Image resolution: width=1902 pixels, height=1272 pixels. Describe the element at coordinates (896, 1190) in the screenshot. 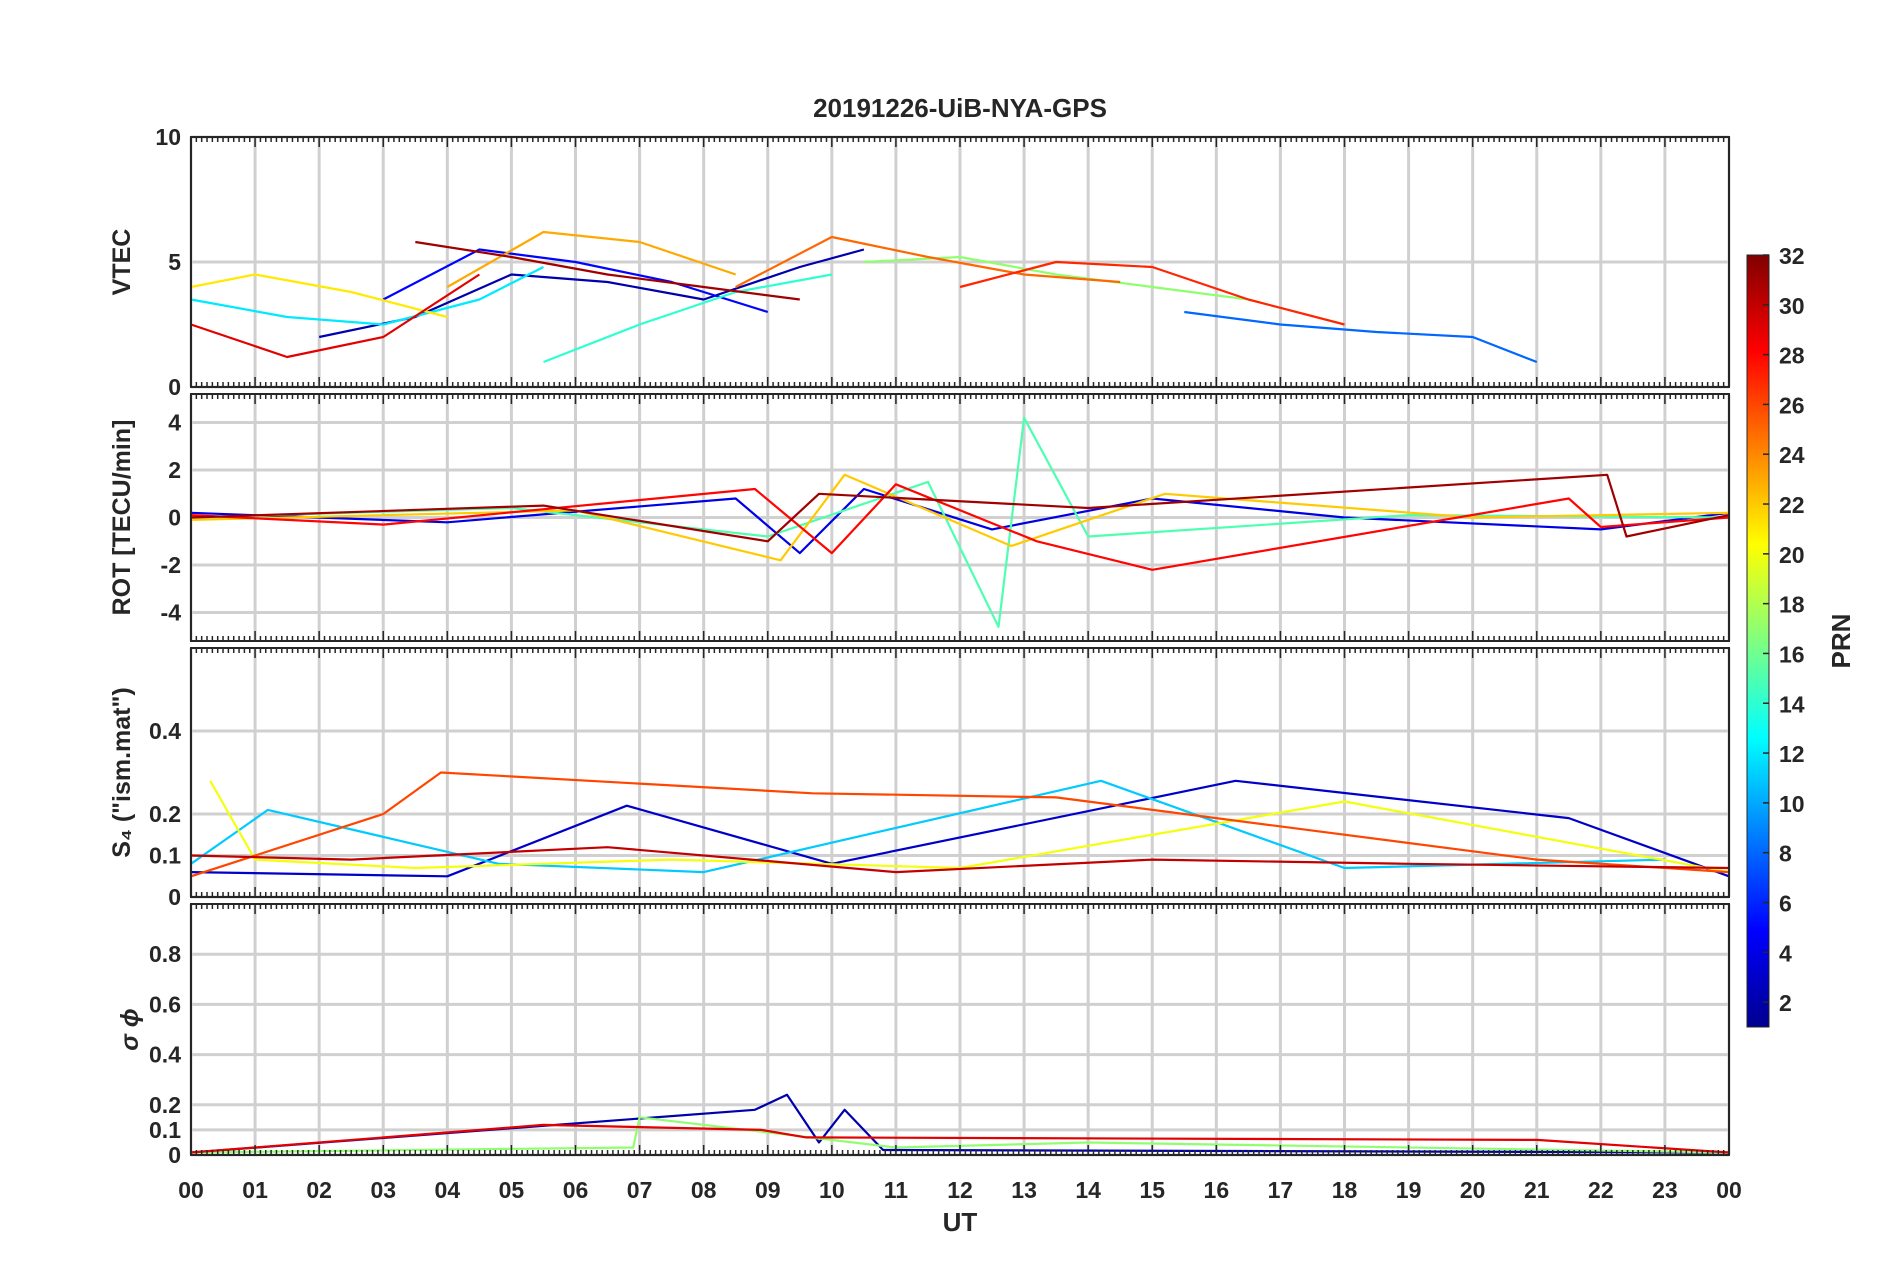

I see `x-tick-label: 11` at that location.